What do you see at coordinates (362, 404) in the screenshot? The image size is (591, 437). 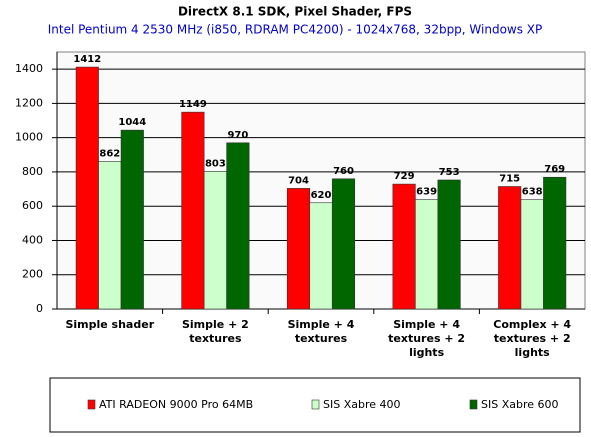 I see `legend-label: SIS Xabre 400` at bounding box center [362, 404].